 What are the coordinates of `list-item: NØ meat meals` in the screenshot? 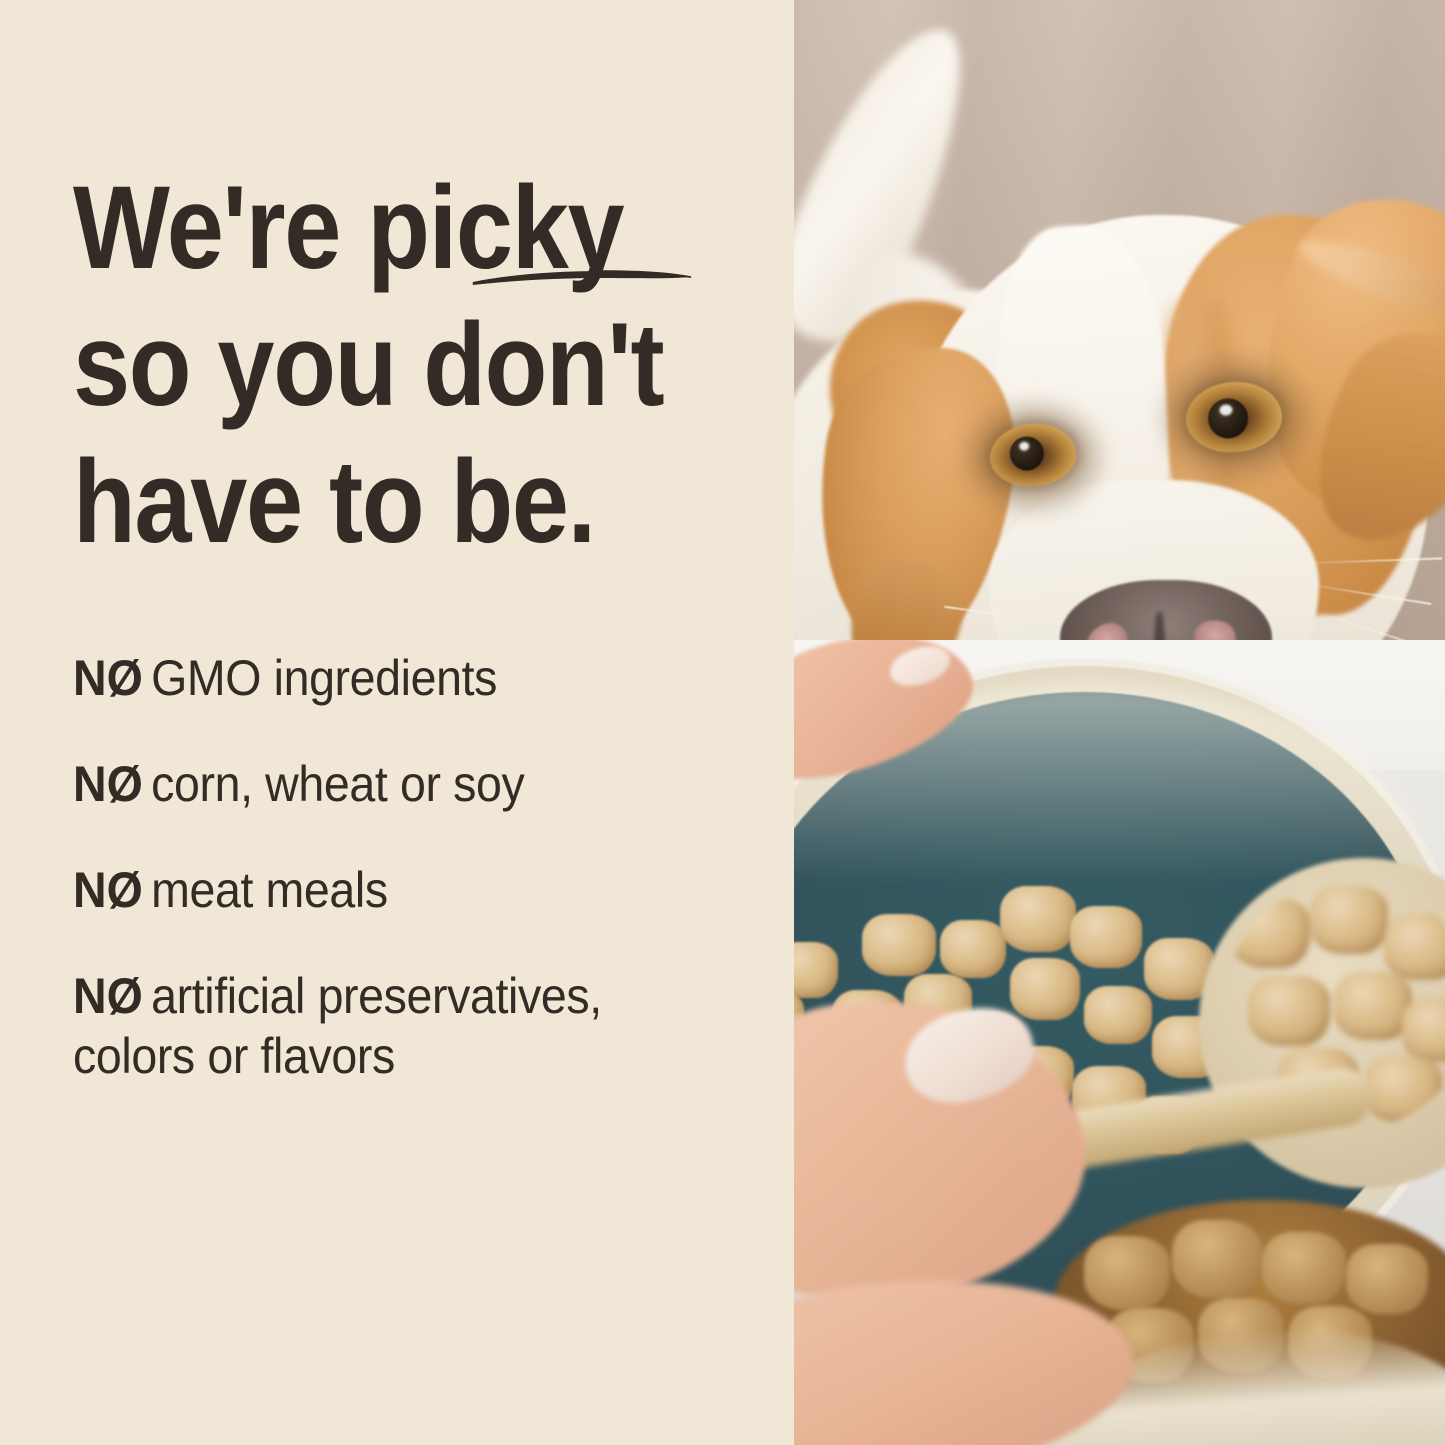 It's located at (394, 890).